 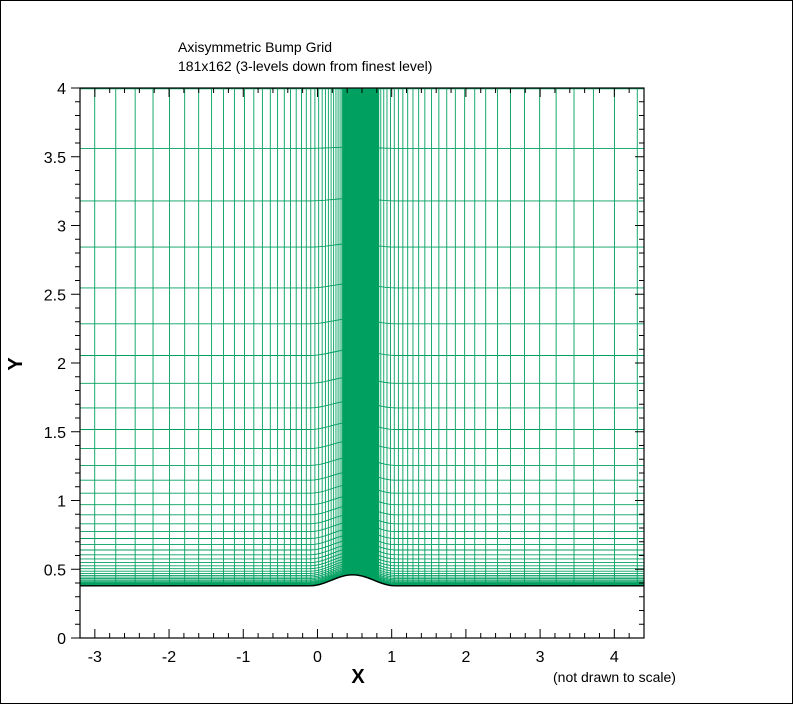 I want to click on y-tick-label: 3.5, so click(x=55, y=158).